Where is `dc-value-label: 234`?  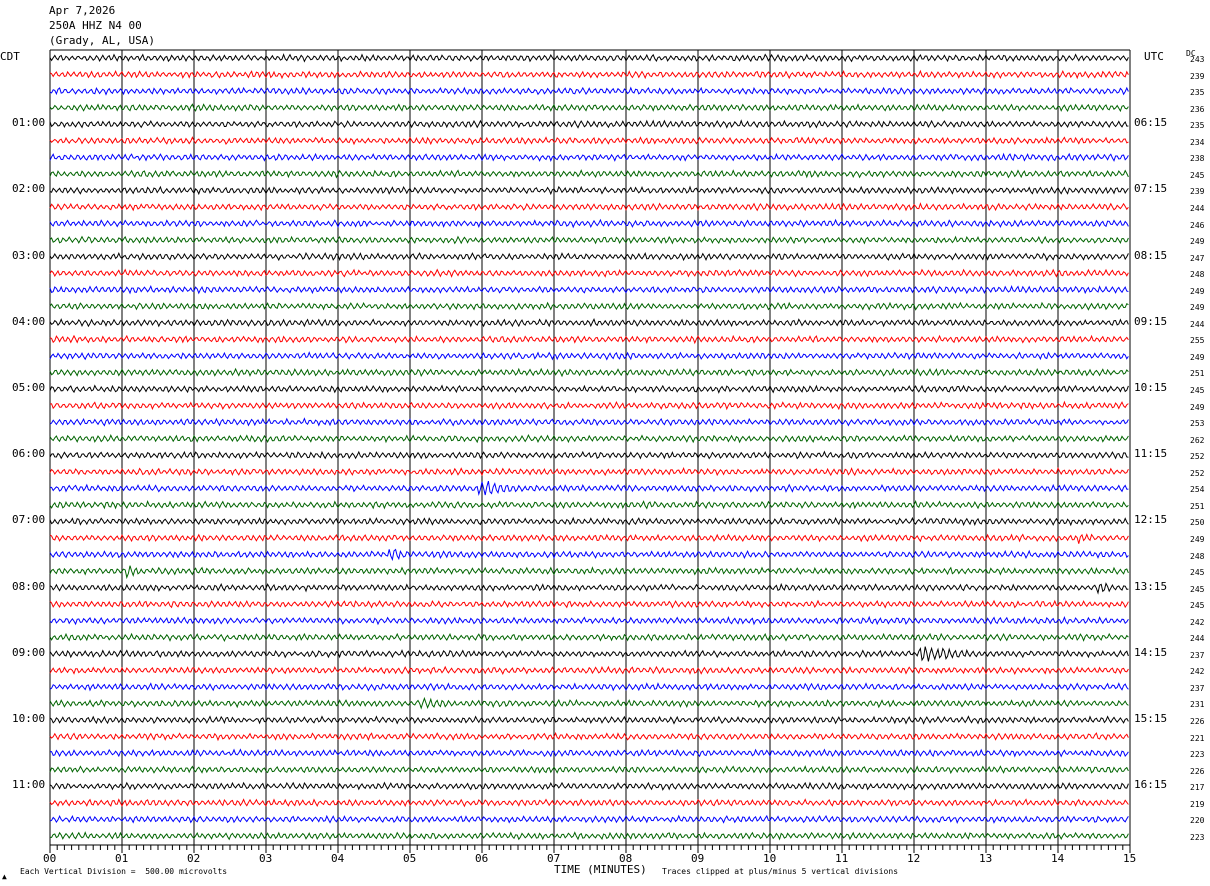 dc-value-label: 234 is located at coordinates (1197, 142).